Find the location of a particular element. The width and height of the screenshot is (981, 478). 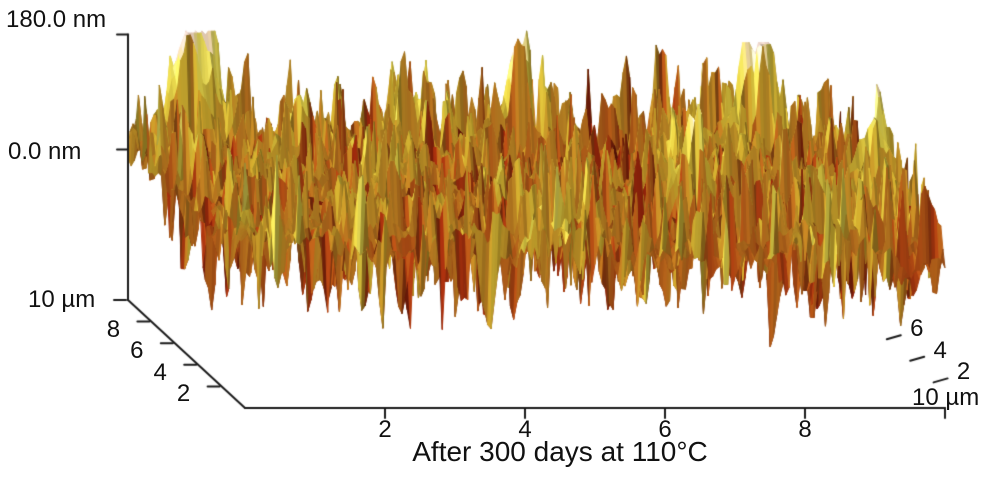

x-axis-tick-label: 8 is located at coordinates (805, 429).